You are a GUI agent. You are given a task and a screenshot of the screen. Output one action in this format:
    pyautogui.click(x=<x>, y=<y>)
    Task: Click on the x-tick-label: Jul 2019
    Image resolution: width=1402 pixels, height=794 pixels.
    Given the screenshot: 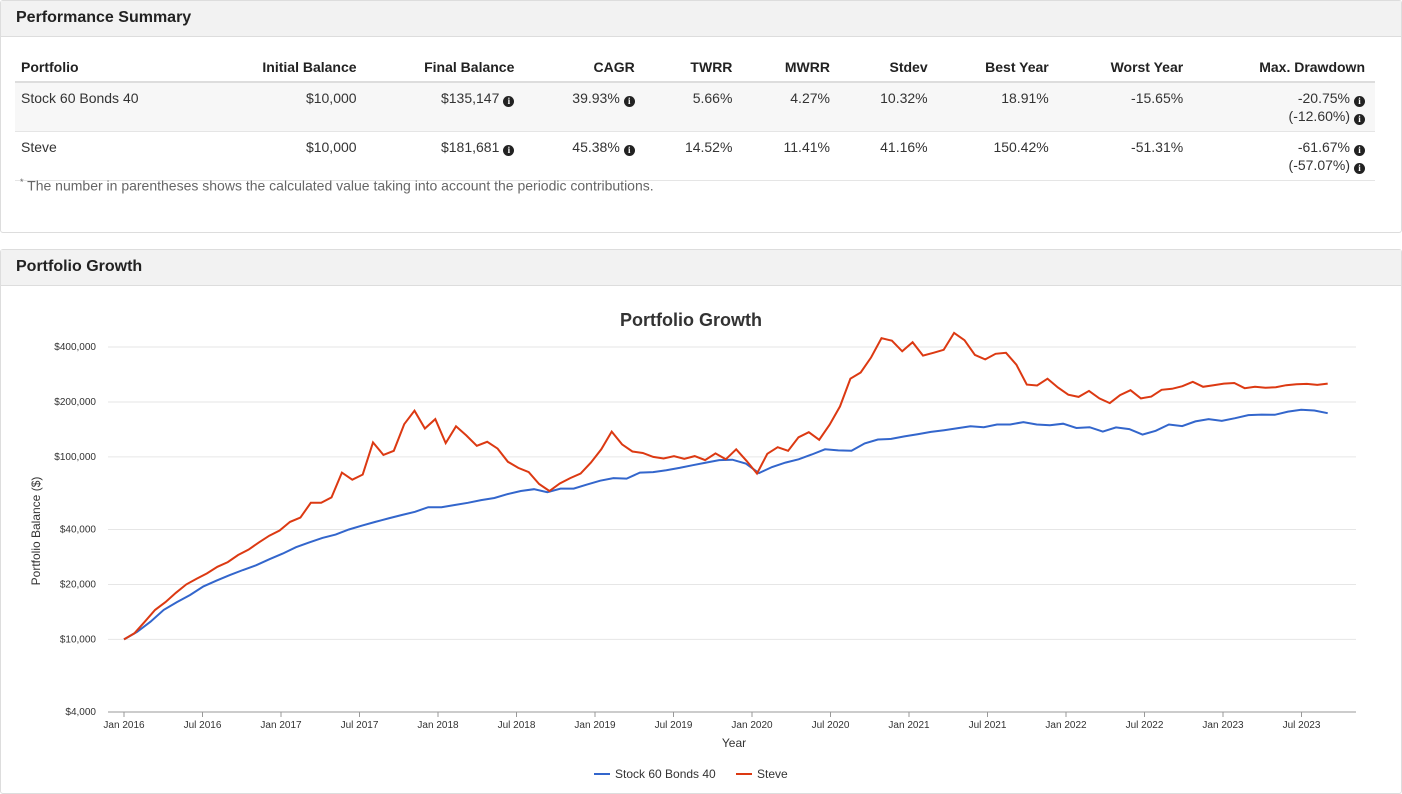 What is the action you would take?
    pyautogui.click(x=674, y=725)
    